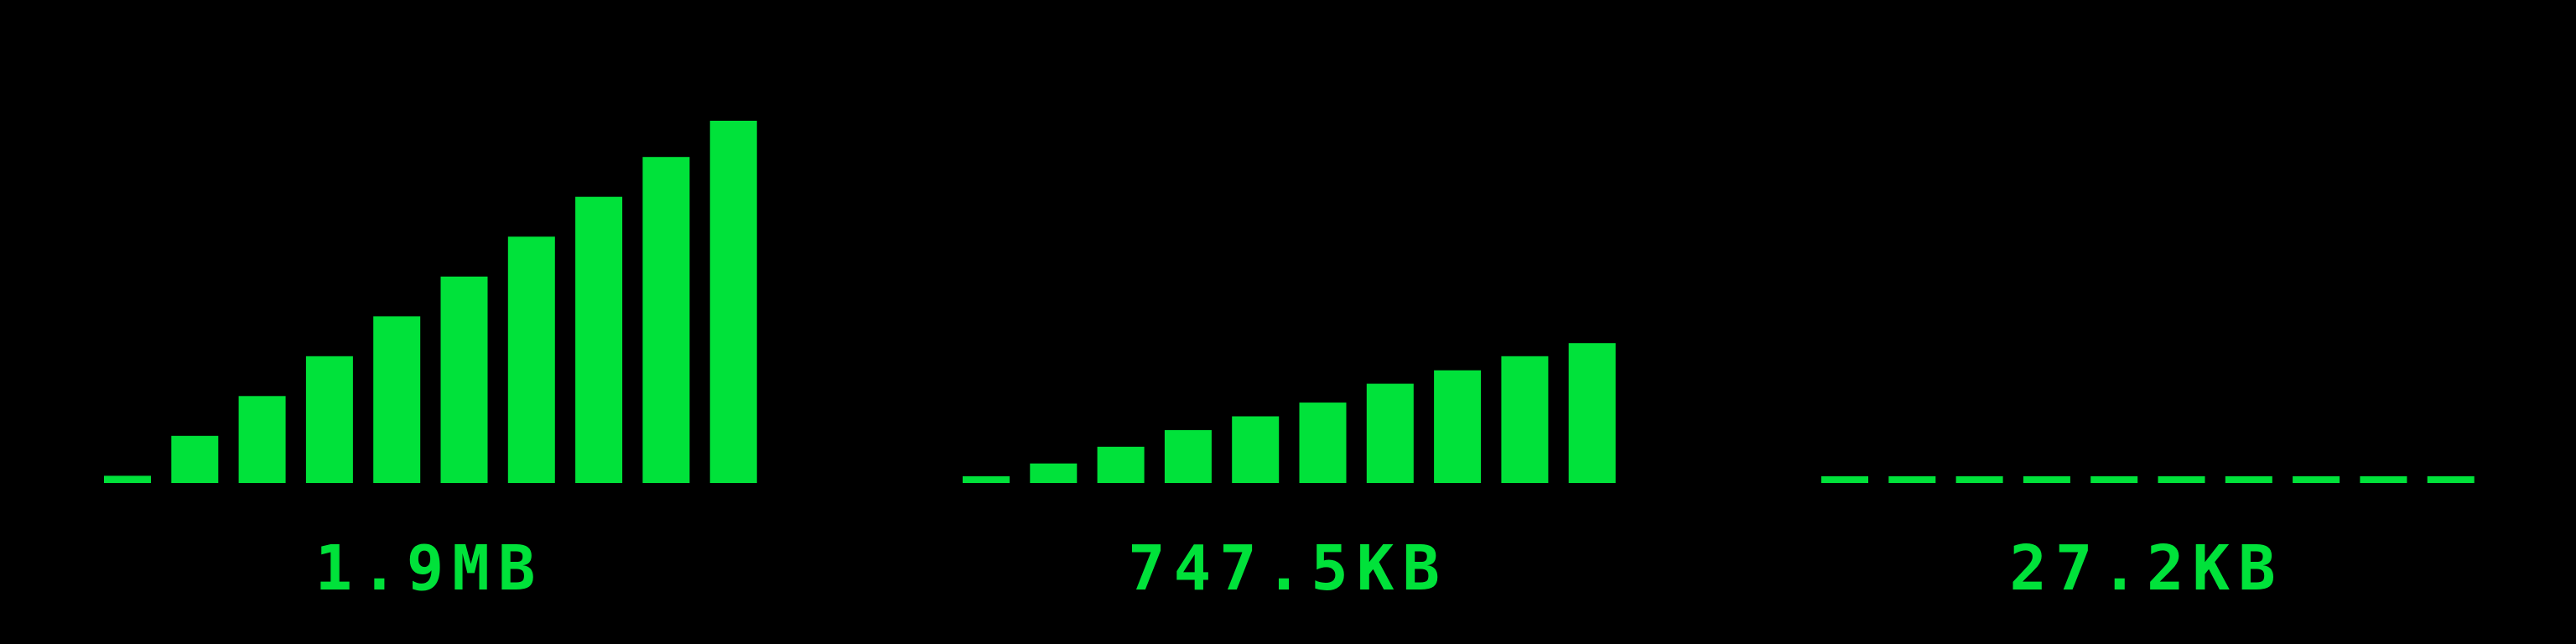 This screenshot has height=644, width=2576. I want to click on size-label-2: 747.5KB, so click(1288, 568).